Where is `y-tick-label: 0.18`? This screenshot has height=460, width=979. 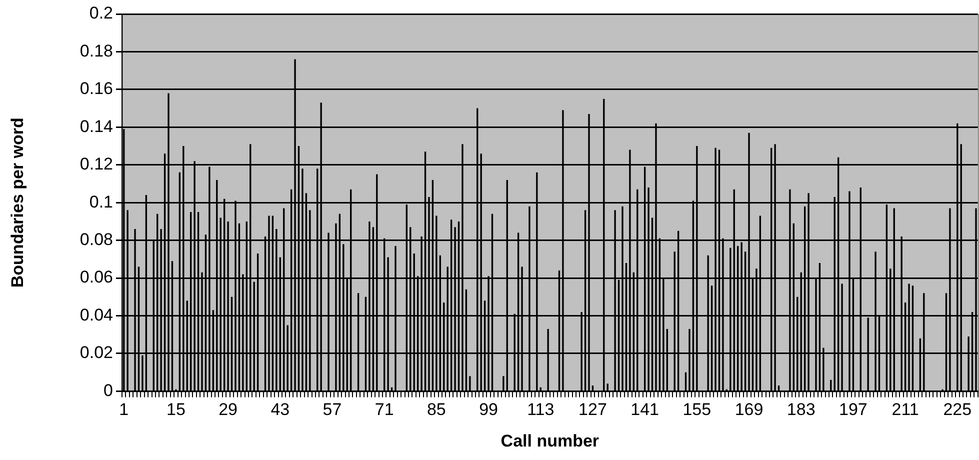
y-tick-label: 0.18 is located at coordinates (96, 50).